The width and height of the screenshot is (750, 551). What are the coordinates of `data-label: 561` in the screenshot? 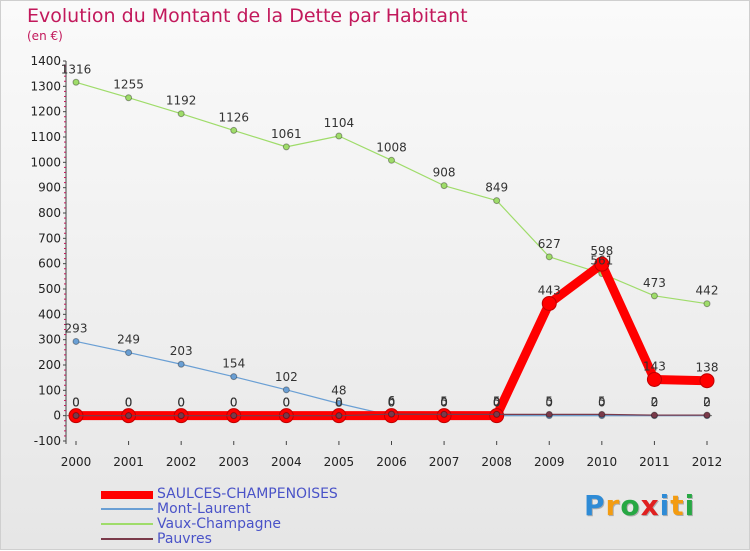 It's located at (601, 261).